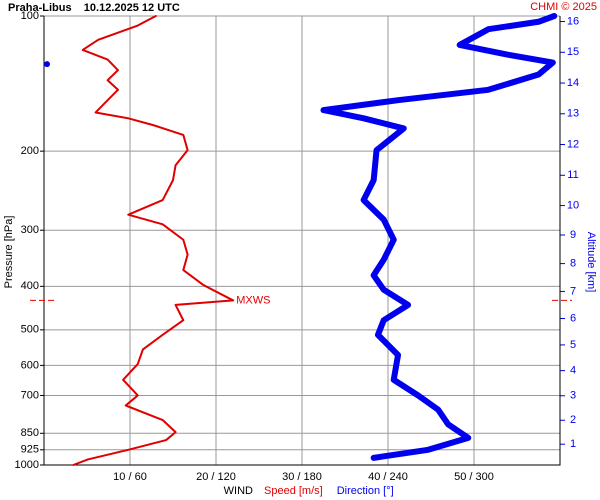 The image size is (600, 500). What do you see at coordinates (216, 477) in the screenshot?
I see `x-tick-label: 20 / 120` at bounding box center [216, 477].